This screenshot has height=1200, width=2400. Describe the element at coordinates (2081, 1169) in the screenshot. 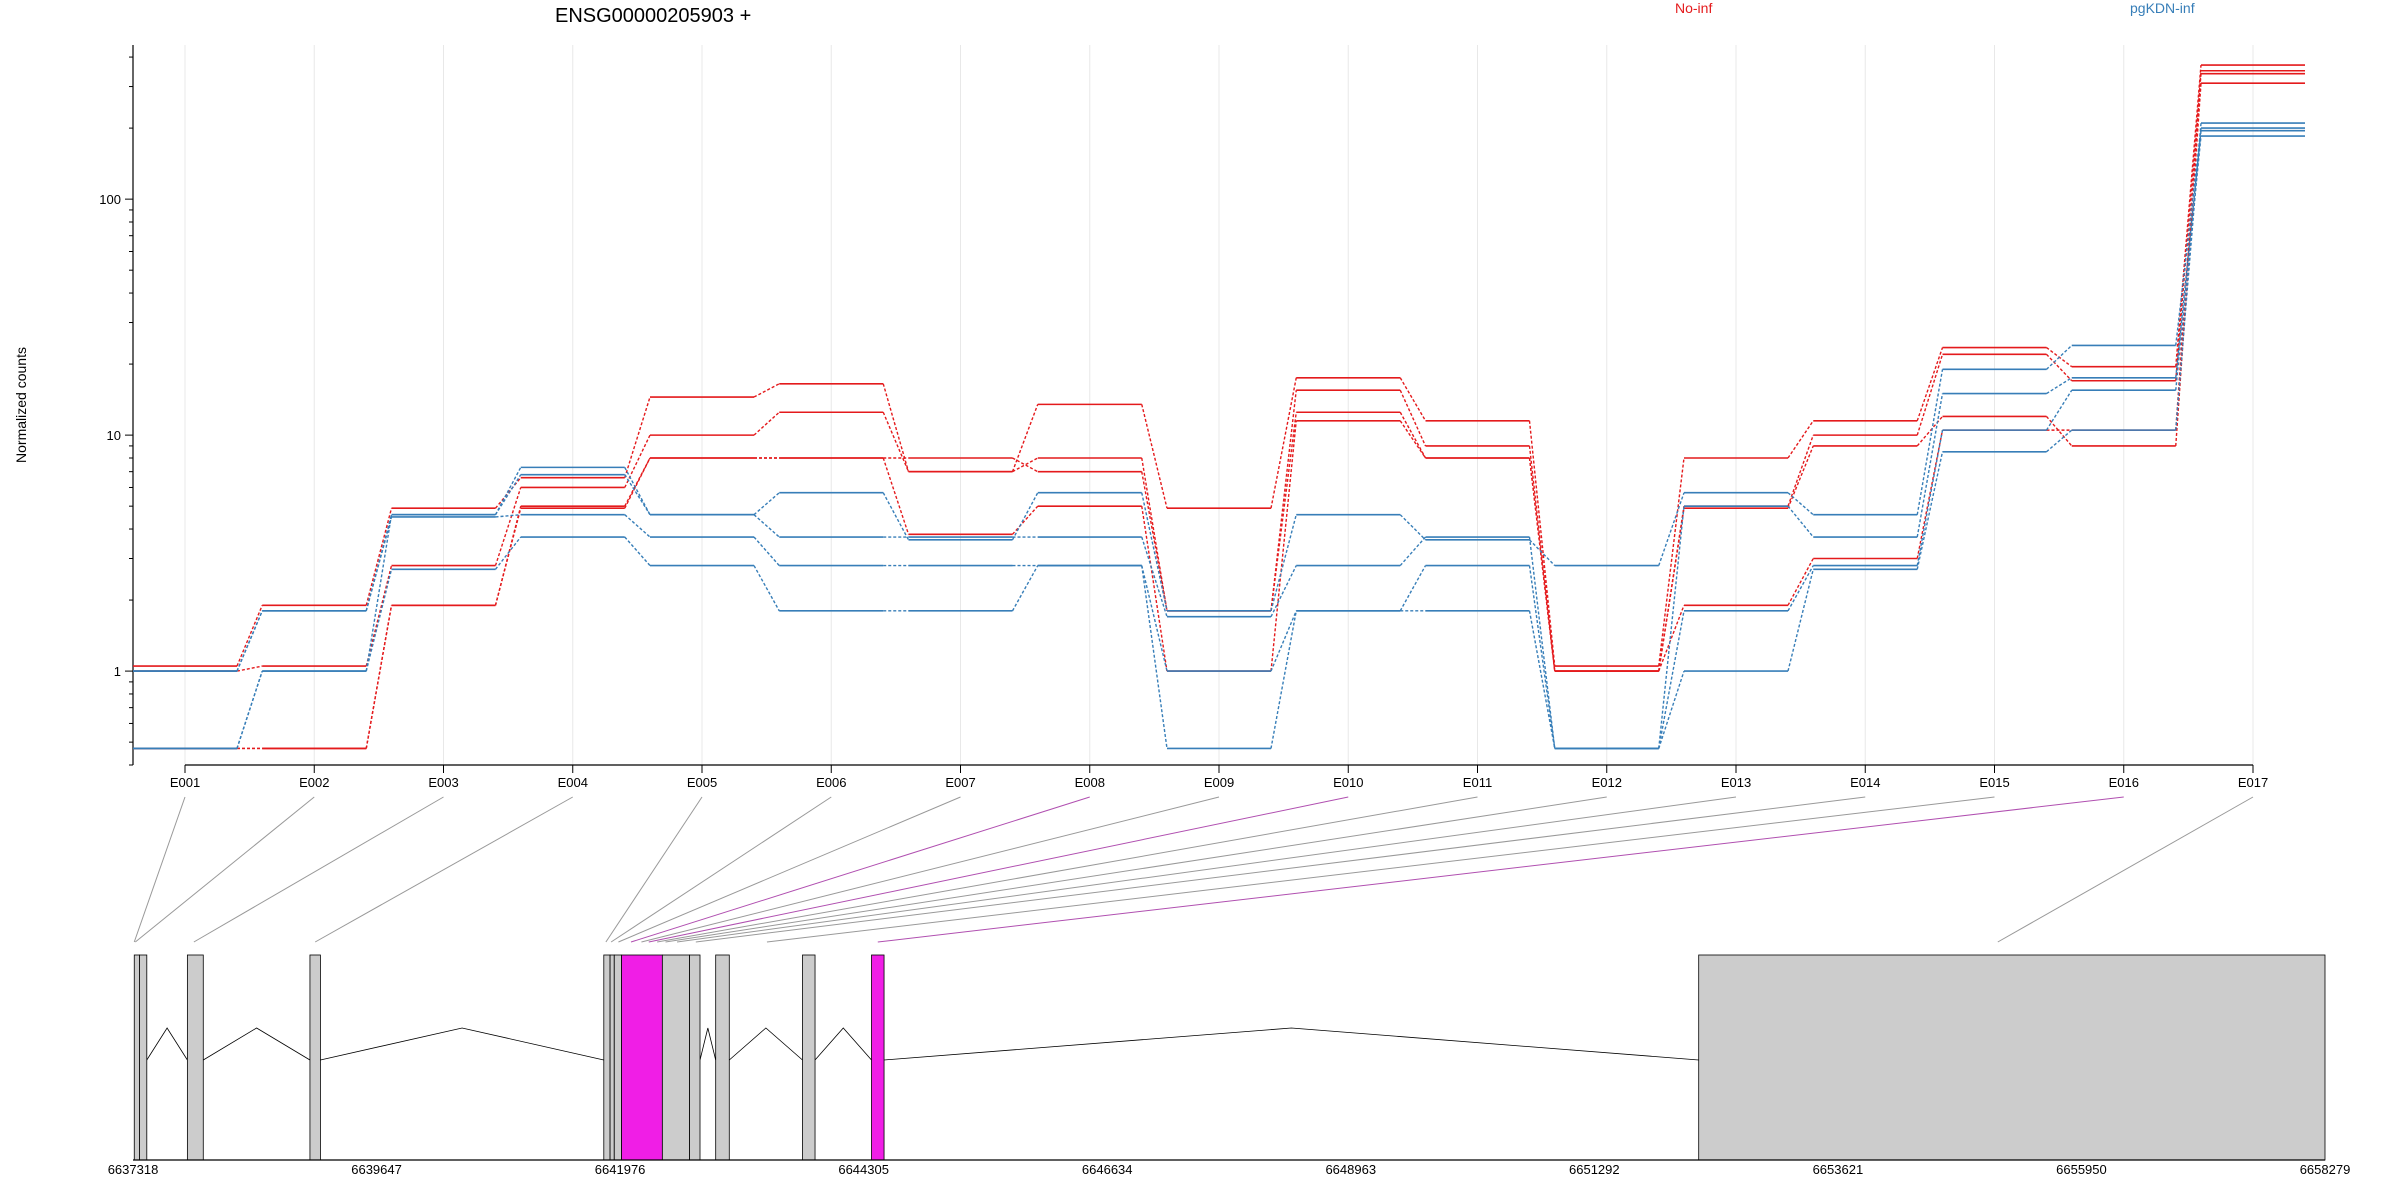

I see `genome-tick-label: 6655950` at that location.